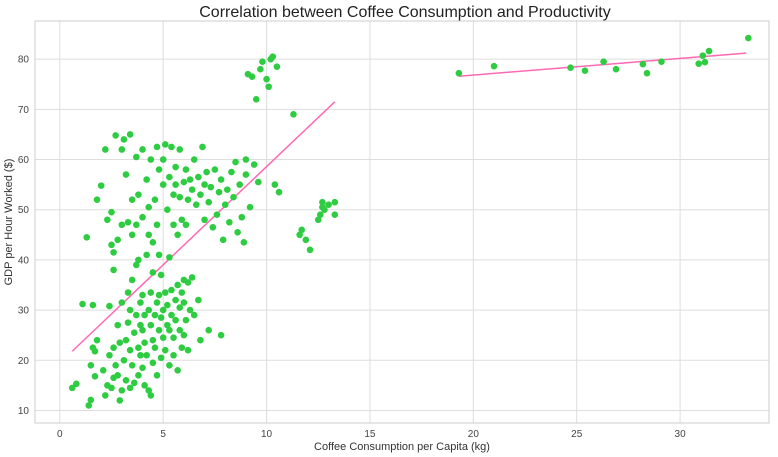 The height and width of the screenshot is (457, 778). What do you see at coordinates (267, 434) in the screenshot?
I see `x-tick-label: 10` at bounding box center [267, 434].